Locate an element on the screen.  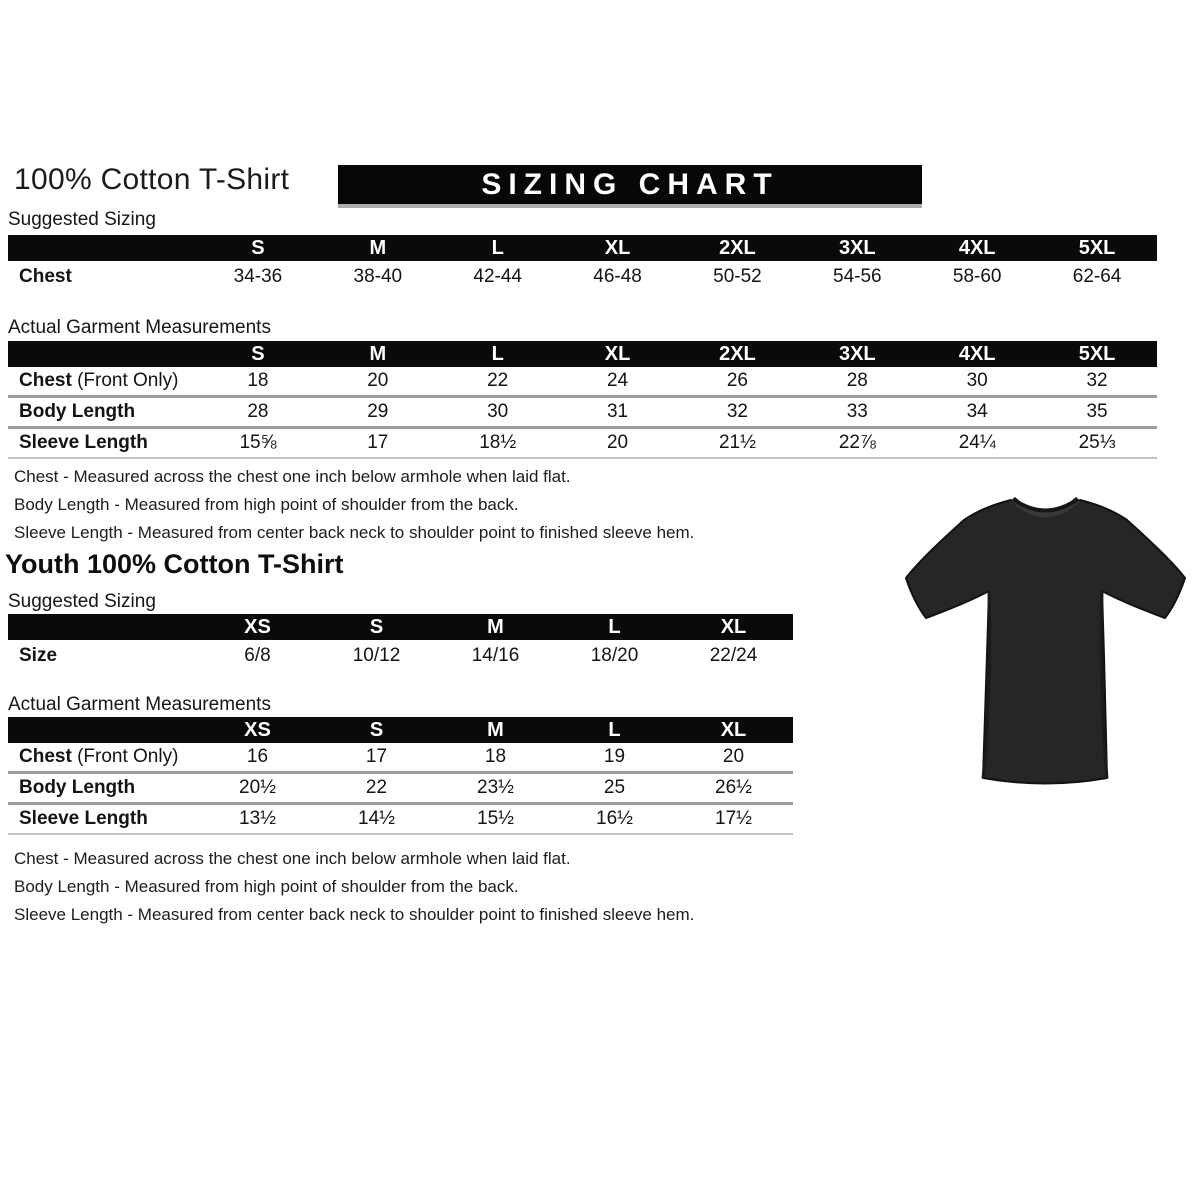
table-row: Chest (Front Only) 16 17 18 19 20 is located at coordinates (400, 757).